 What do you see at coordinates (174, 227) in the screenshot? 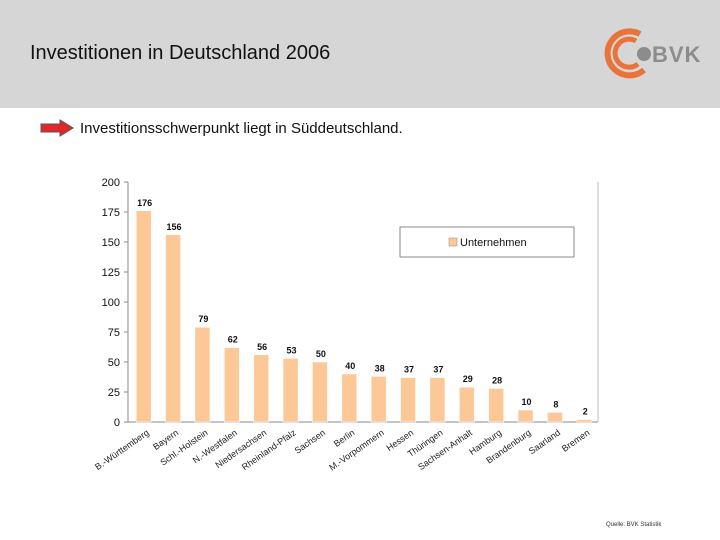
I see `data-label: 156` at bounding box center [174, 227].